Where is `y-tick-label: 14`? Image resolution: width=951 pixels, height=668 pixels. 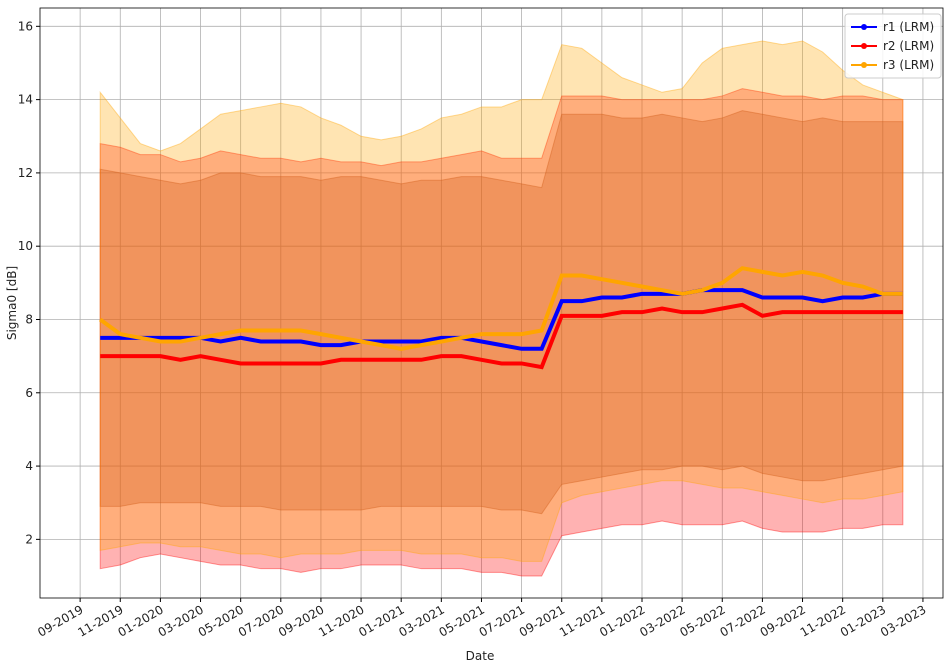
y-tick-label: 14 is located at coordinates (25, 100).